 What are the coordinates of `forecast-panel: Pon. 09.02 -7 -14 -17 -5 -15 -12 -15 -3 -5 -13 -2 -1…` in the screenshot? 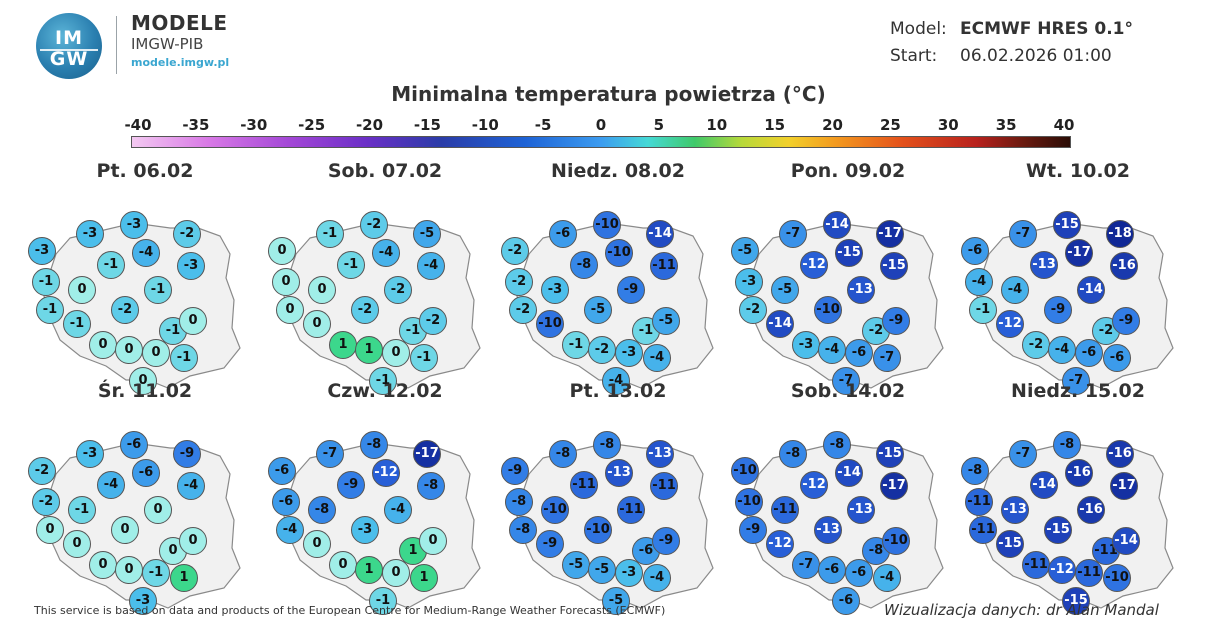 It's located at (847, 277).